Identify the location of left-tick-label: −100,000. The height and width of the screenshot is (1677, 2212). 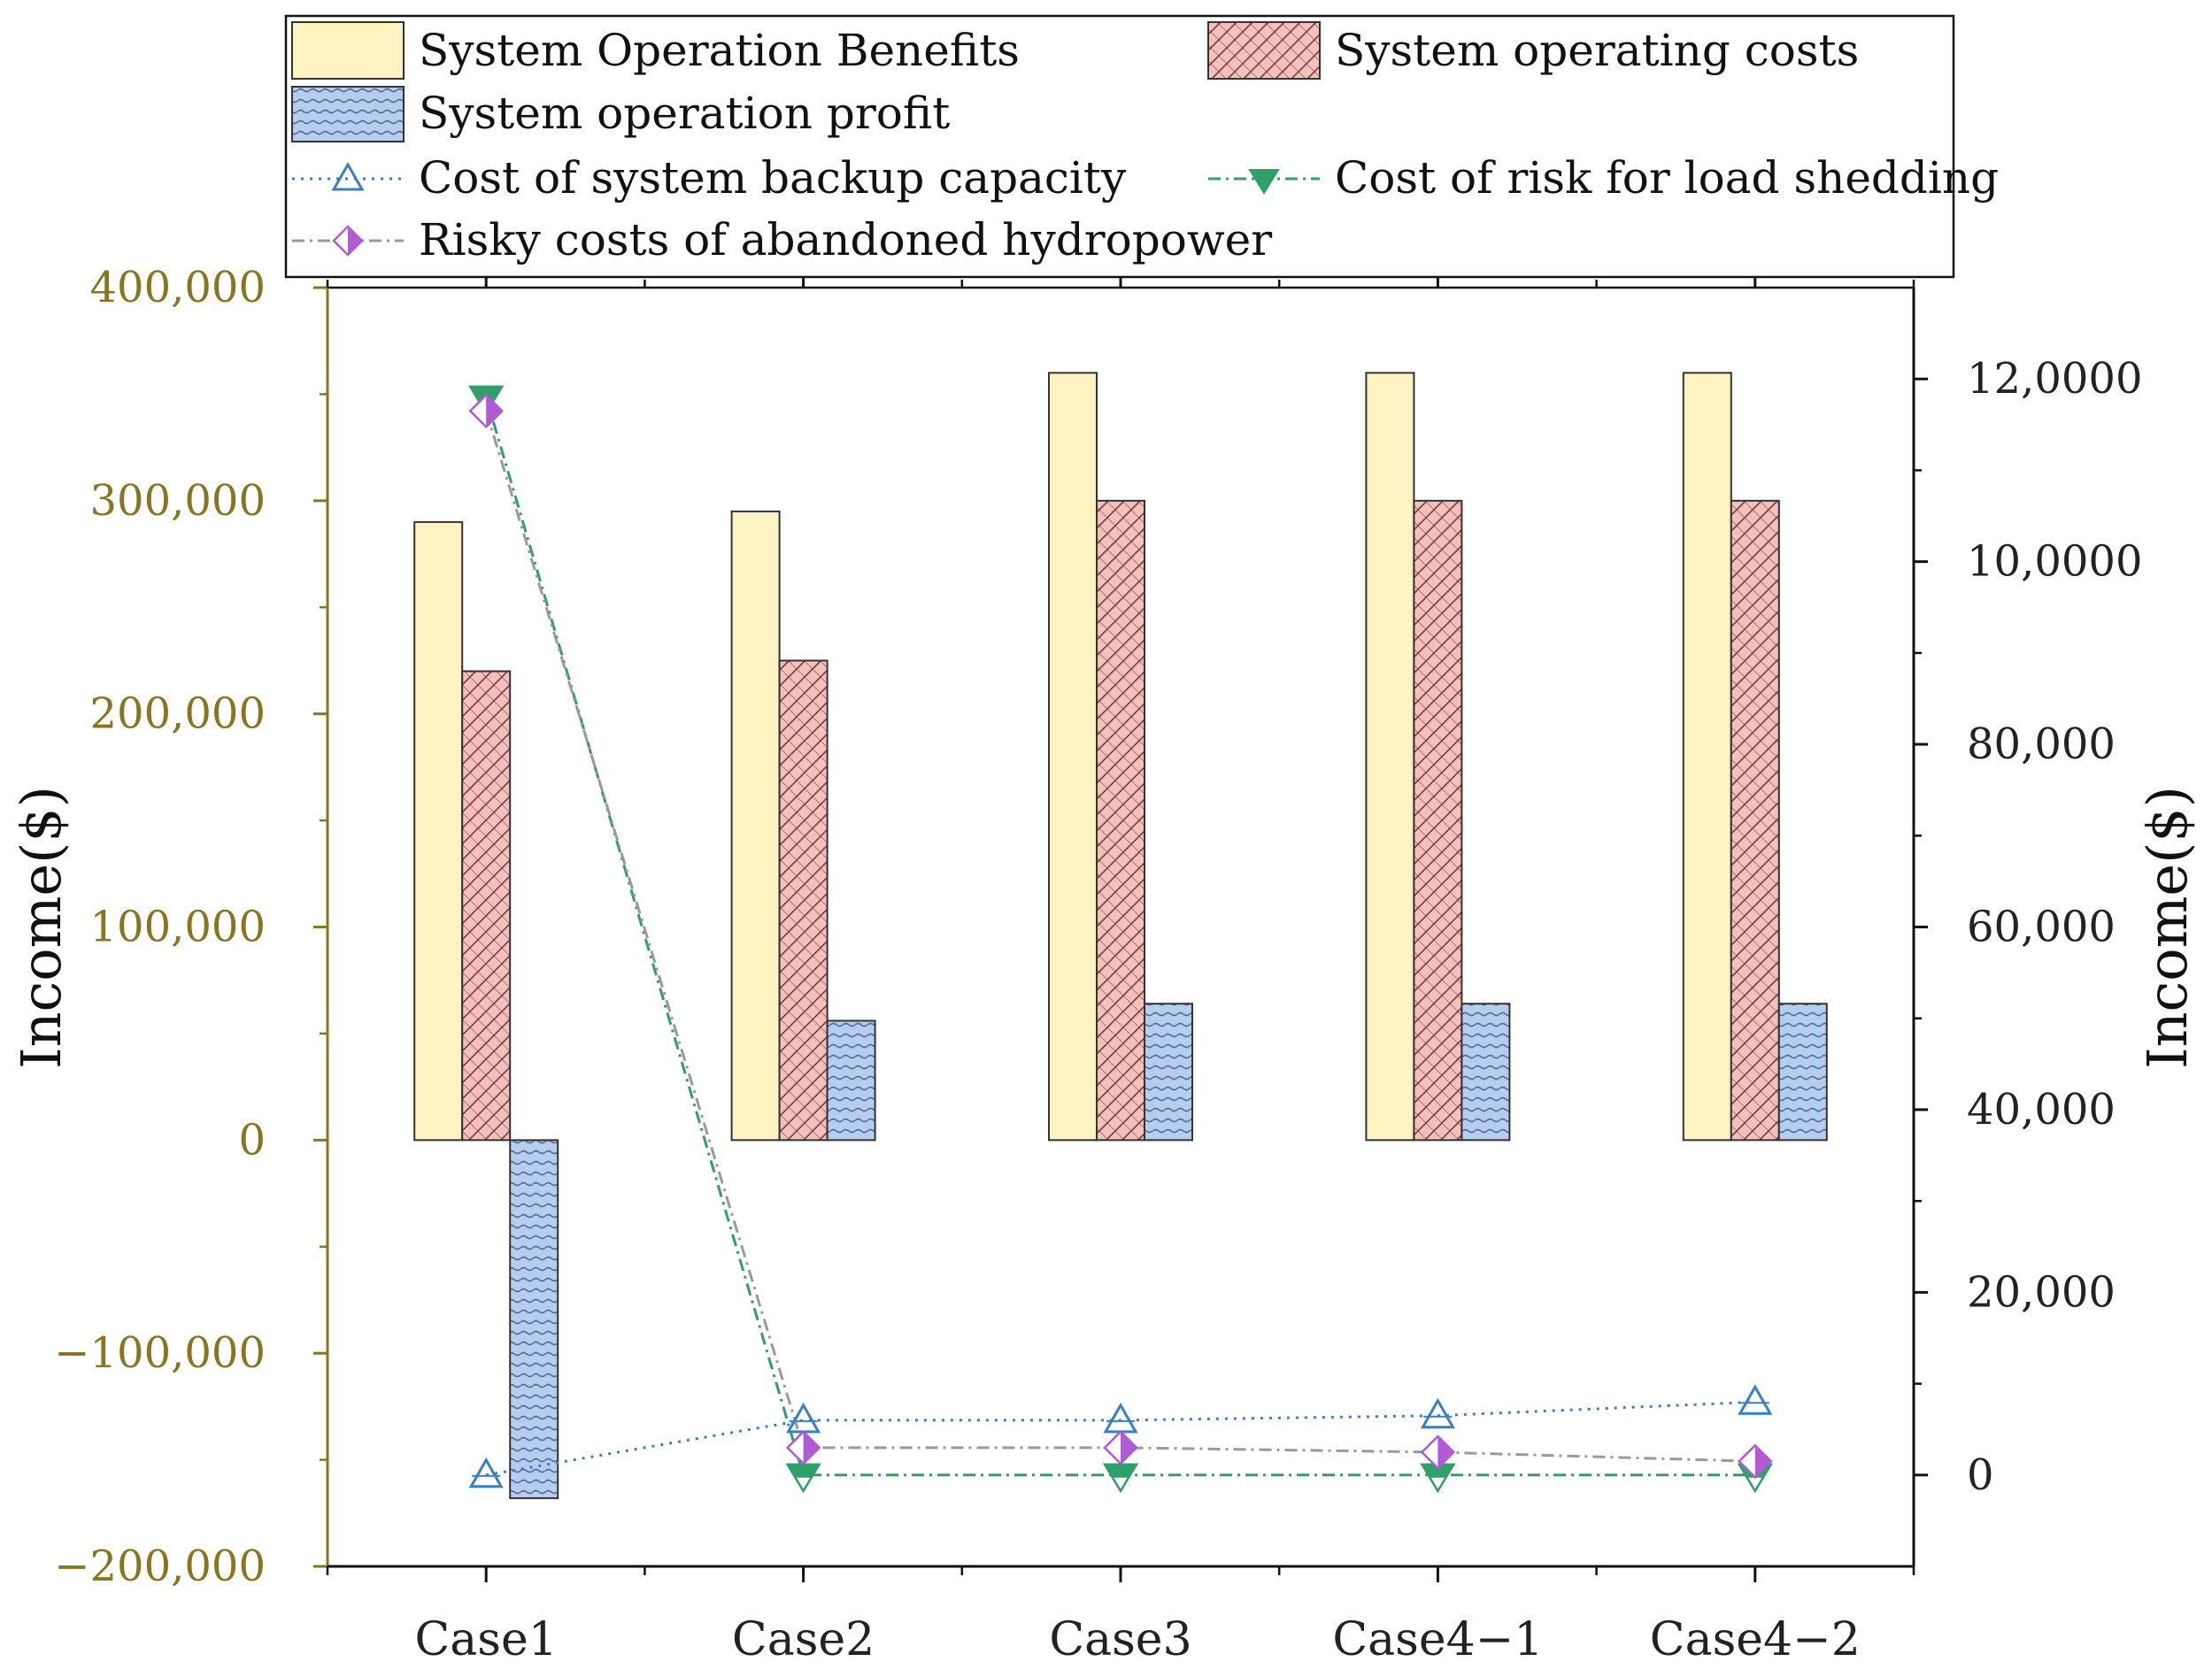
(160, 1353).